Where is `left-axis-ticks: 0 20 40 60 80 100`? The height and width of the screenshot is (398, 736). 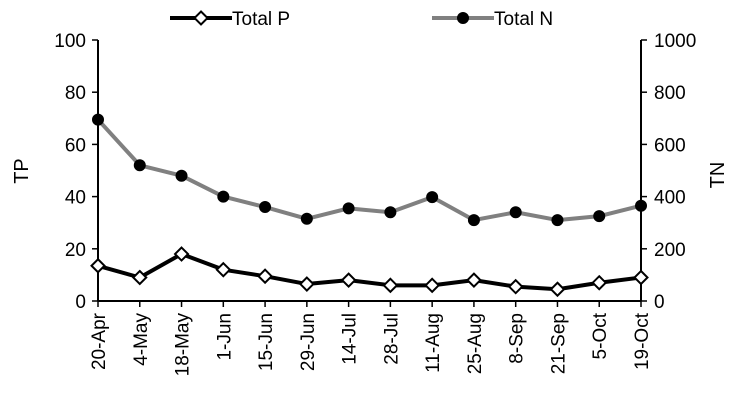 left-axis-ticks: 0 20 40 60 80 100 is located at coordinates (76, 172).